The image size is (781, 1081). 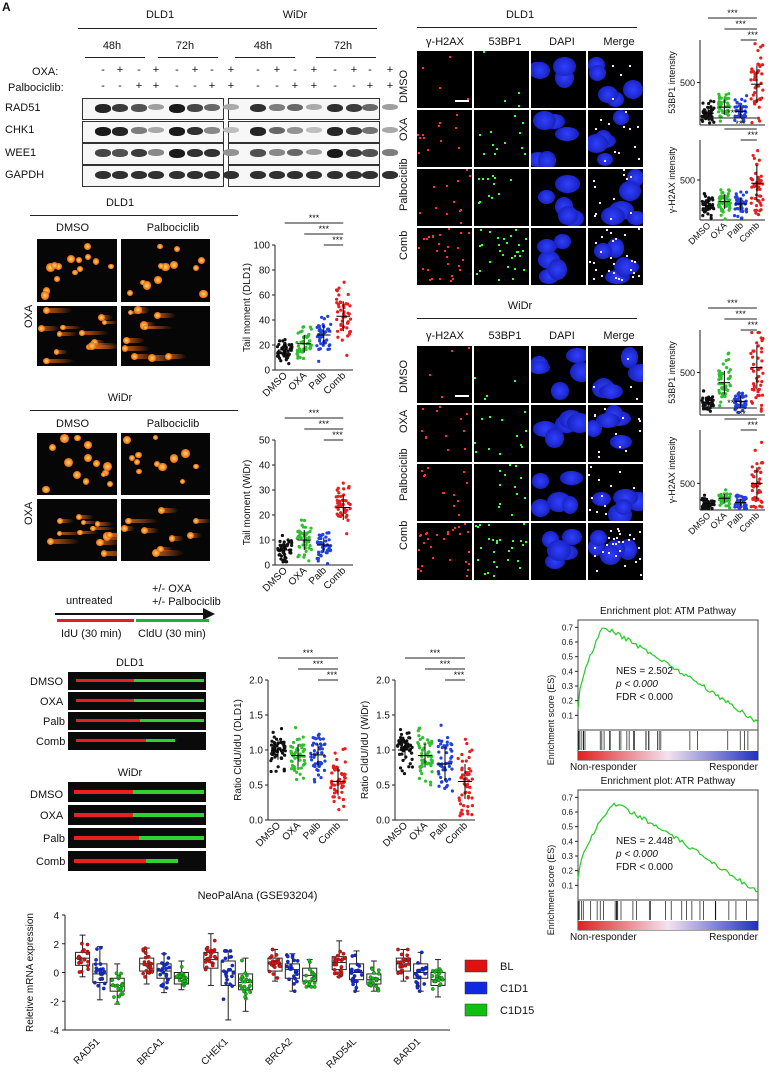 What do you see at coordinates (165, 336) in the screenshot?
I see `comet-image-dld1-comb` at bounding box center [165, 336].